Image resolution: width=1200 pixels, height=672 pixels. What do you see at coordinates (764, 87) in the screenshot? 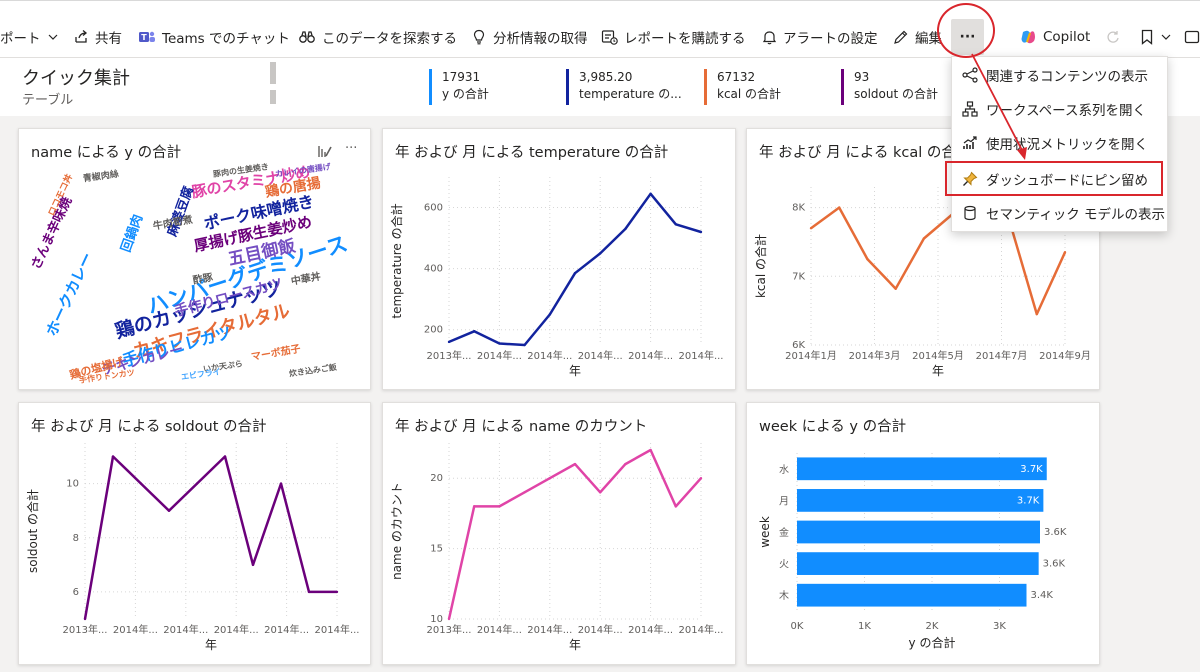
I see `kpi-kcal-total: 67132 kcal の合計` at bounding box center [764, 87].